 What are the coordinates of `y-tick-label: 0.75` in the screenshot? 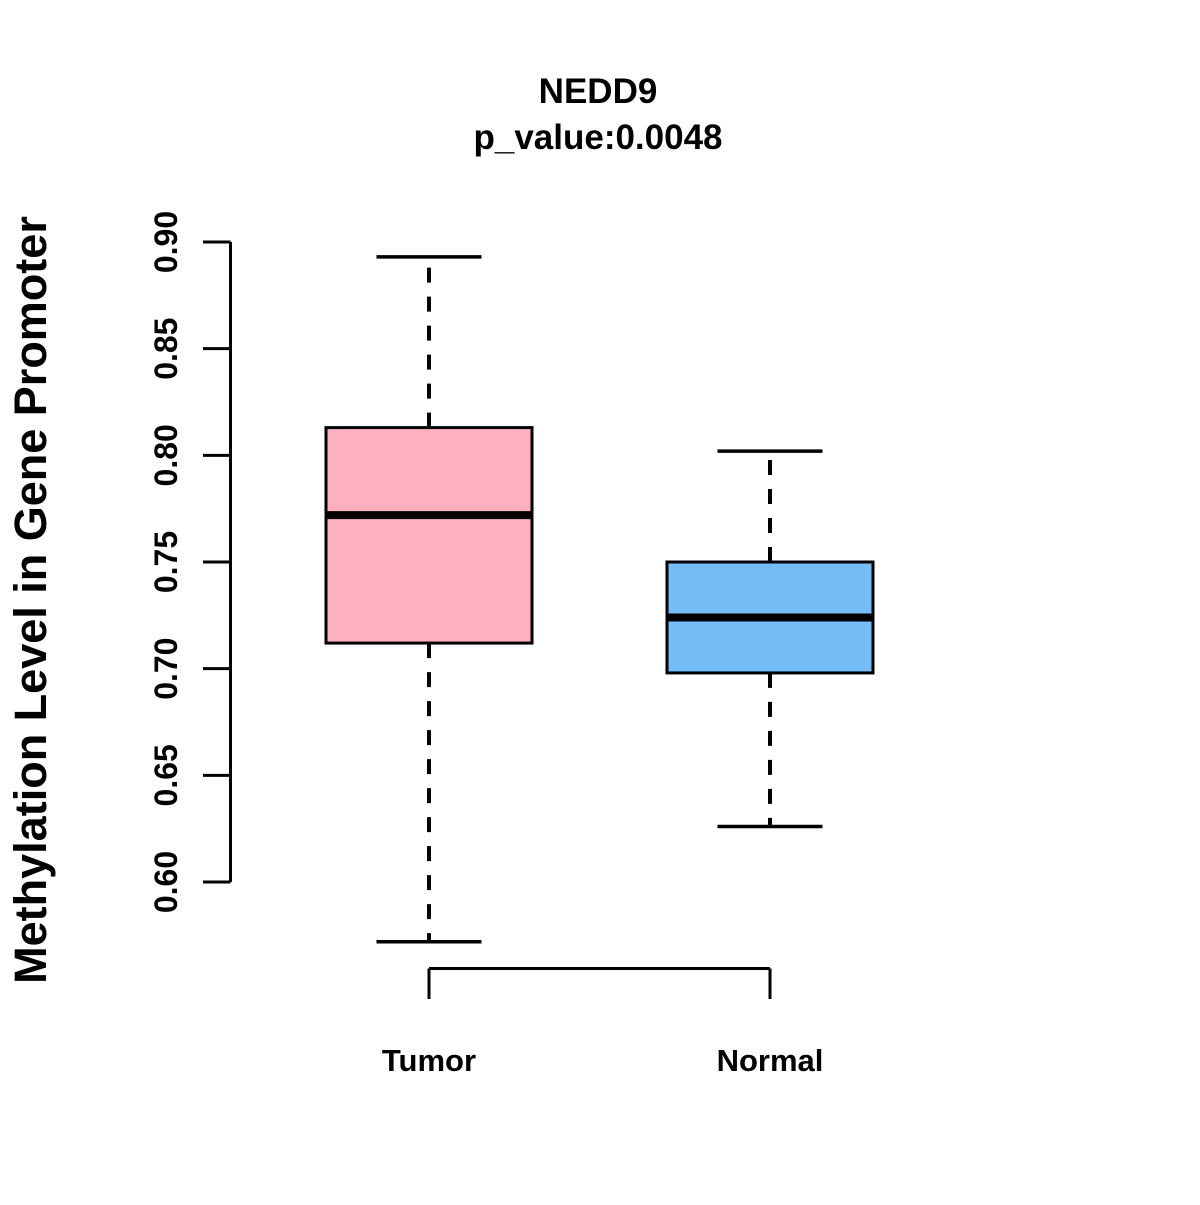 It's located at (166, 562).